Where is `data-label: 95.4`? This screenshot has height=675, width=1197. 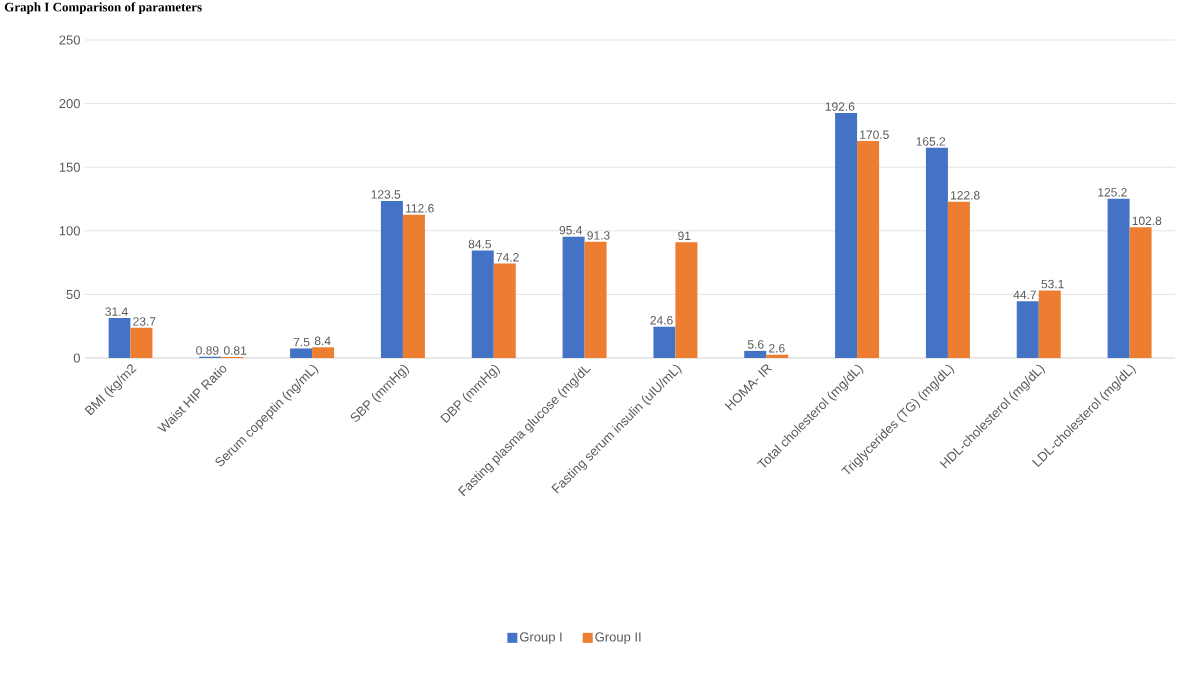
data-label: 95.4 is located at coordinates (571, 230).